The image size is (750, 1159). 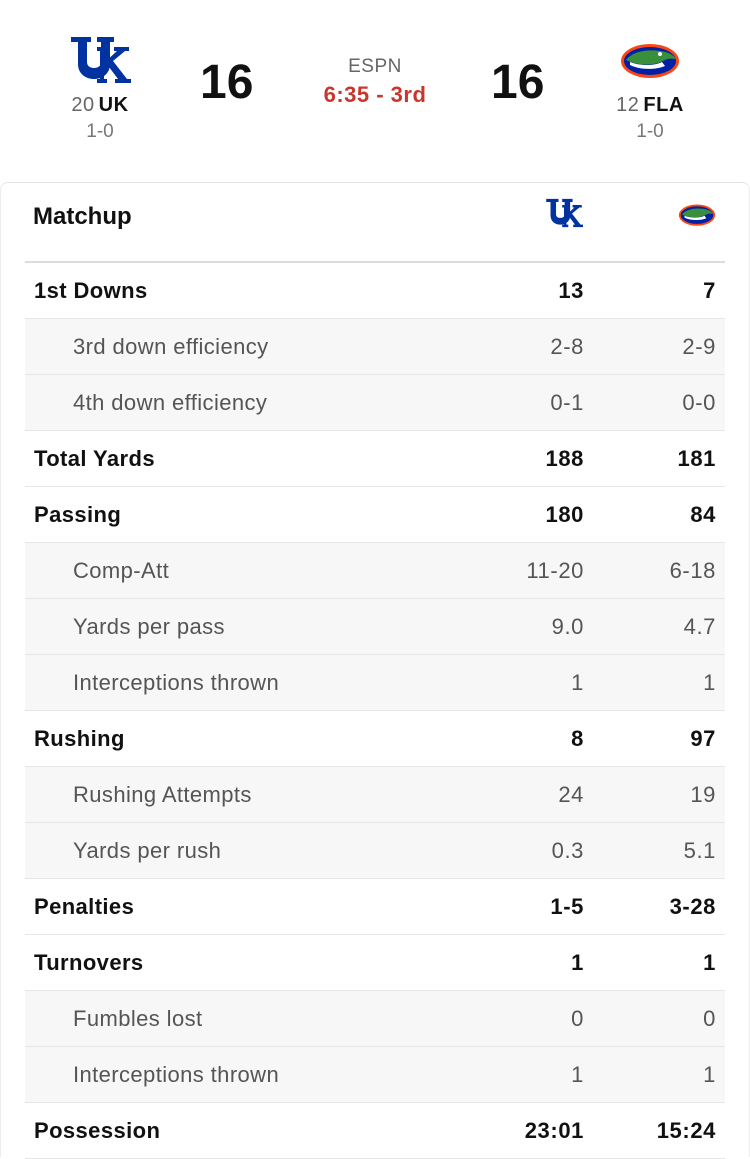 What do you see at coordinates (564, 458) in the screenshot?
I see `stat-value-uk: 188` at bounding box center [564, 458].